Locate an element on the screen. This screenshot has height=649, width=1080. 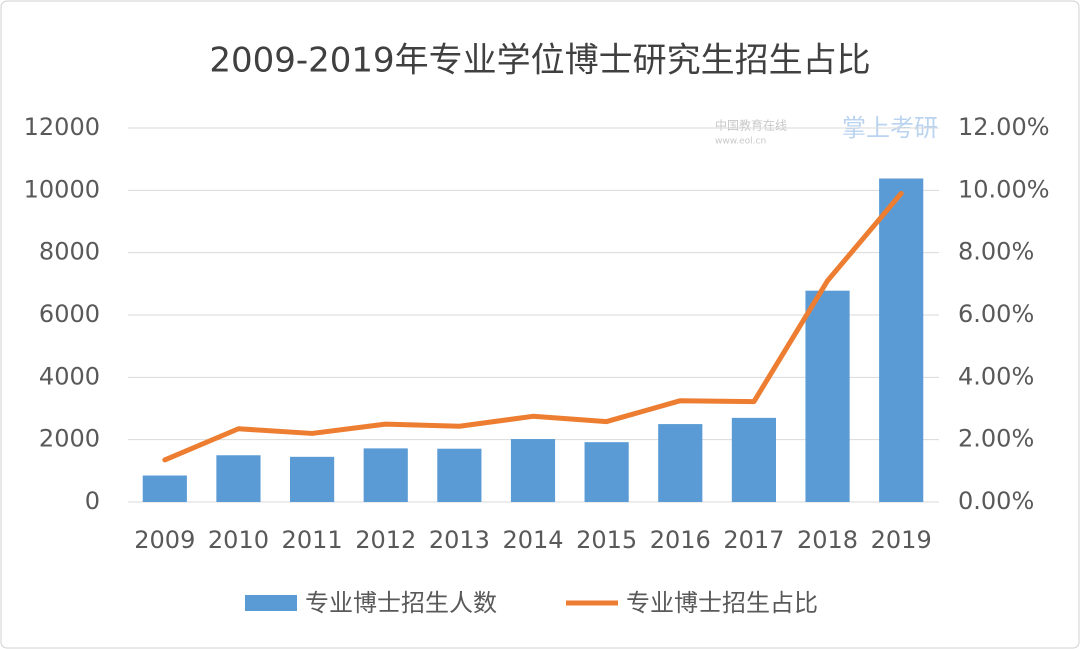
x-tick-label: 2016 is located at coordinates (680, 540).